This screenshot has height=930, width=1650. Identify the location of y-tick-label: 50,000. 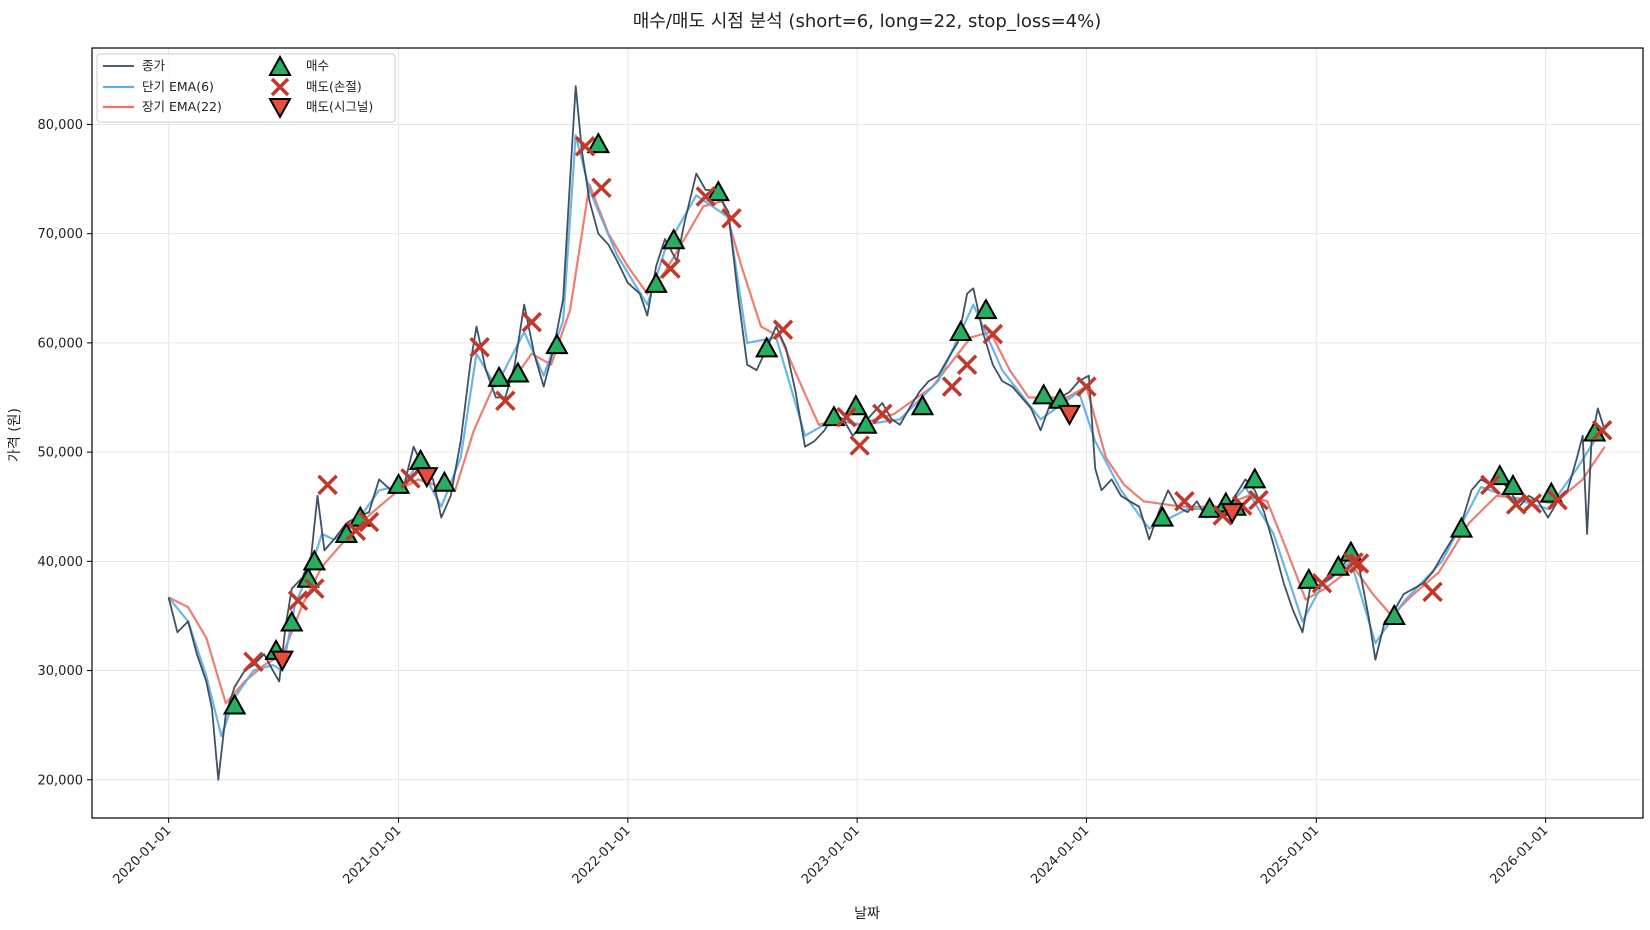
(61, 453).